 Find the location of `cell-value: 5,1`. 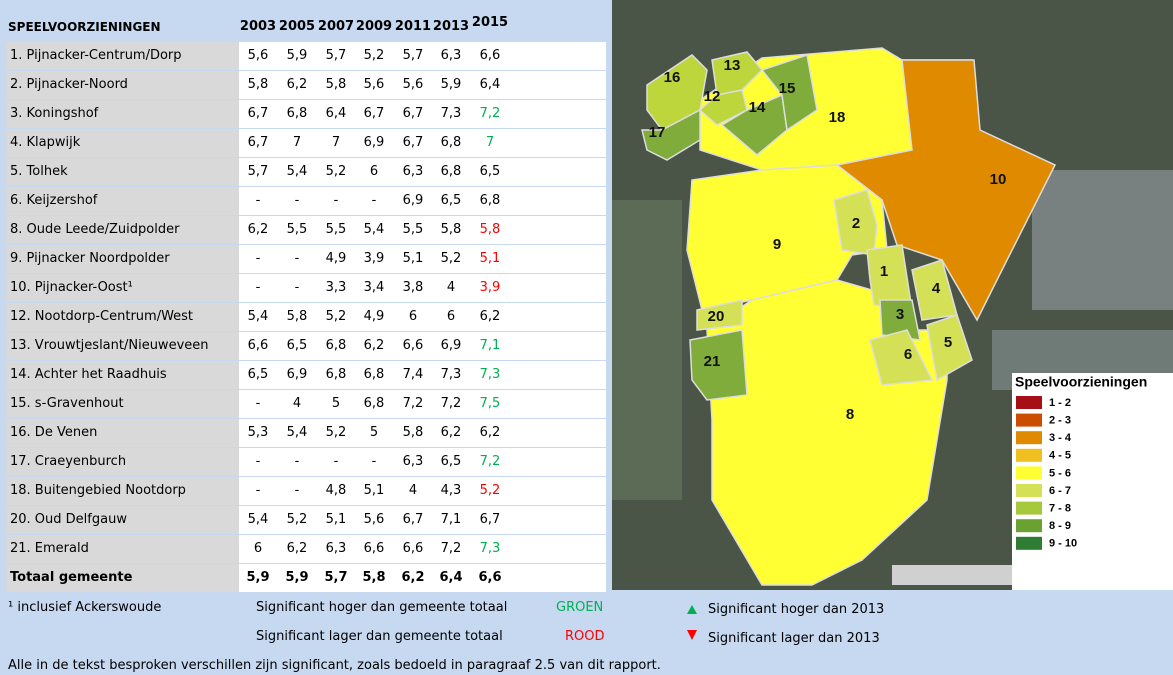

cell-value: 5,1 is located at coordinates (490, 259).